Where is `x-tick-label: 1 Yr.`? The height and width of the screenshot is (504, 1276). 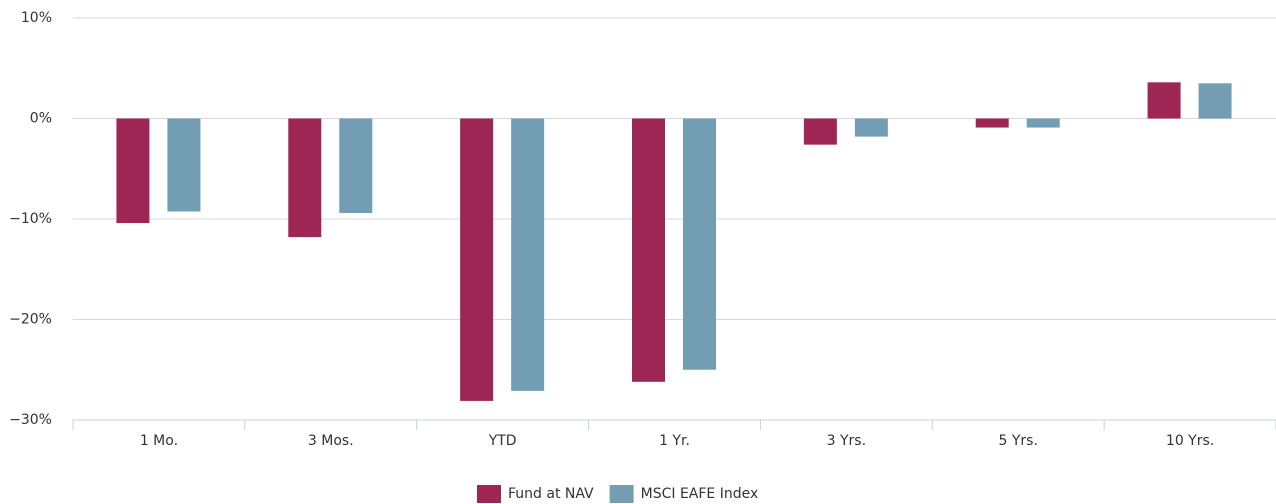 x-tick-label: 1 Yr. is located at coordinates (674, 441).